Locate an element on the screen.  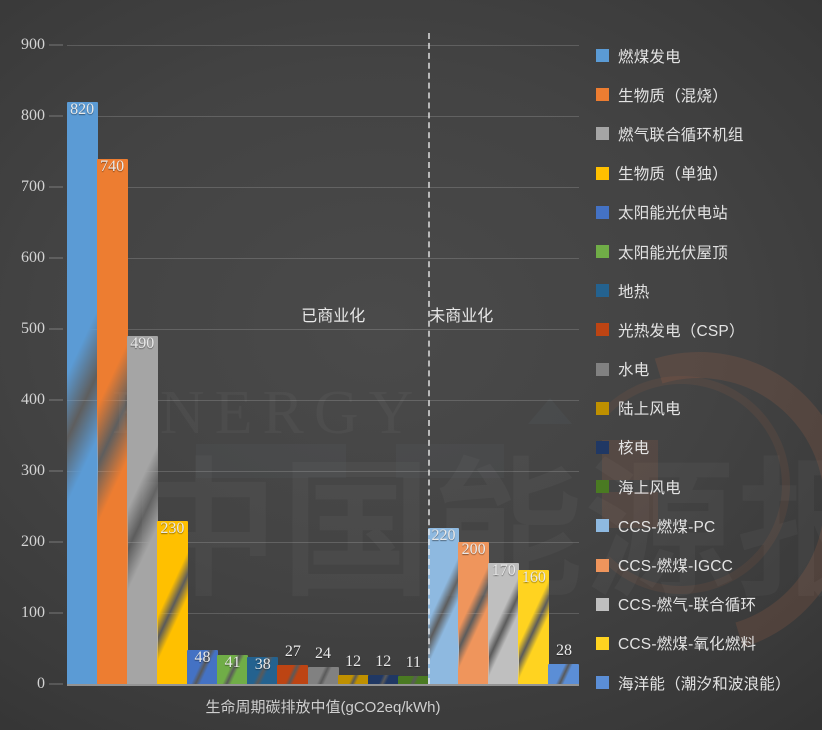
bar: 160 is located at coordinates (534, 626).